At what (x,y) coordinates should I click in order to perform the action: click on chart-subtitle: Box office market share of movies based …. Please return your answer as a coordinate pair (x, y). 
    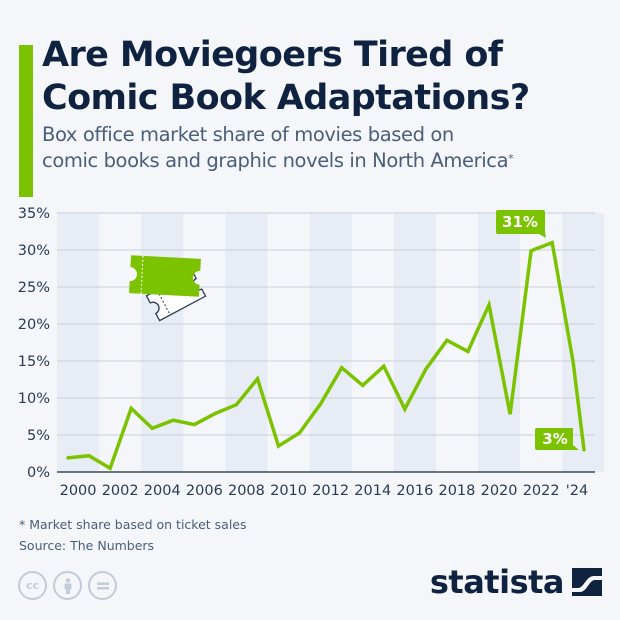
    Looking at the image, I should click on (322, 148).